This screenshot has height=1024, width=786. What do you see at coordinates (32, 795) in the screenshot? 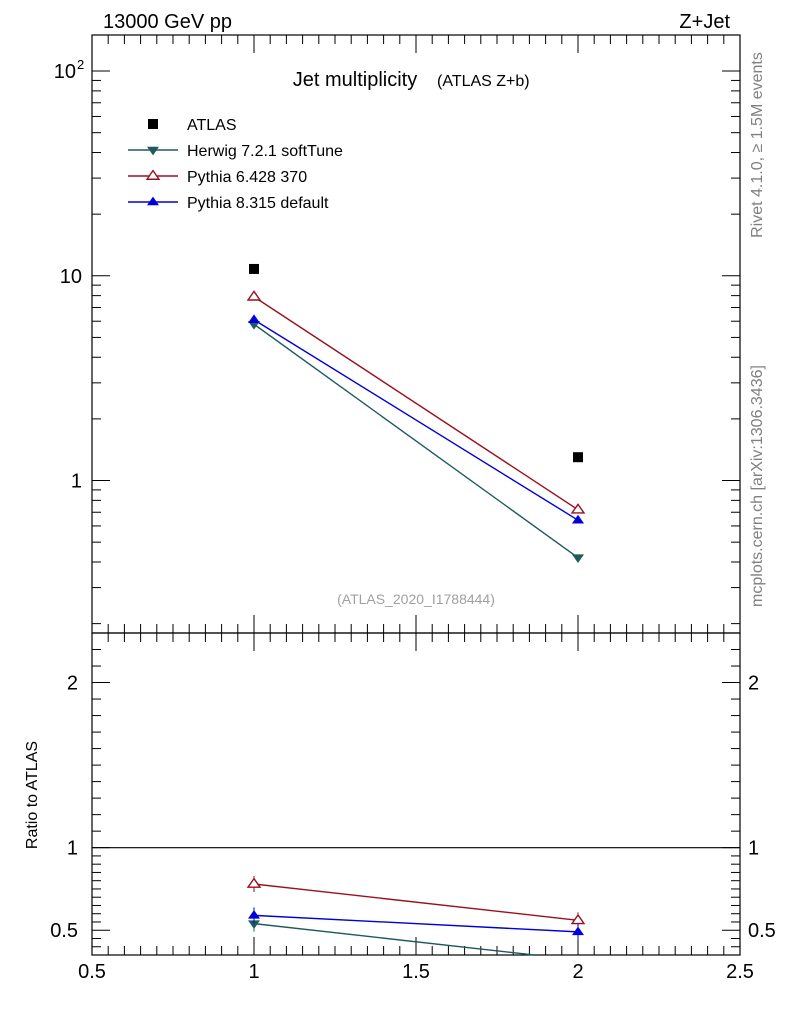
I see `ratio-y-axis-label: Ratio to ATLAS` at bounding box center [32, 795].